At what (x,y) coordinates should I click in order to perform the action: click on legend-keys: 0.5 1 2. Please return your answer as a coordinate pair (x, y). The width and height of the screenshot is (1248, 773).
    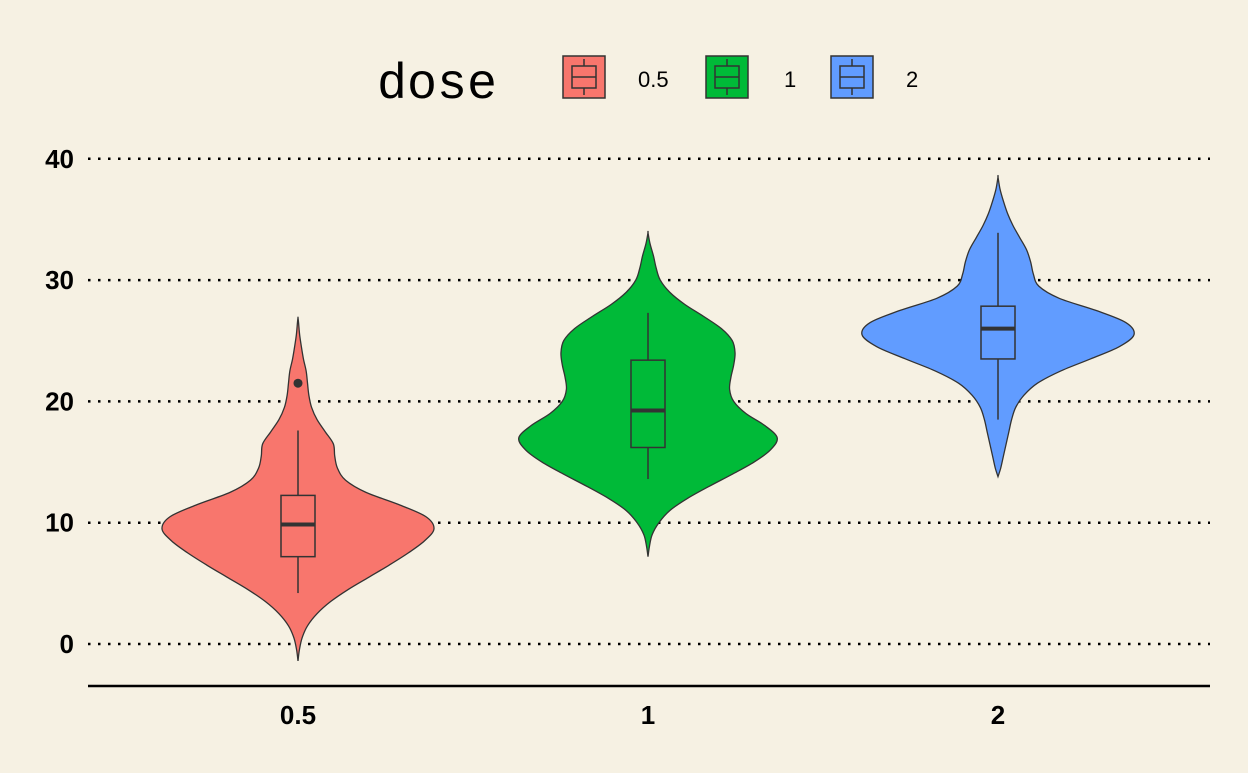
    Looking at the image, I should click on (740, 77).